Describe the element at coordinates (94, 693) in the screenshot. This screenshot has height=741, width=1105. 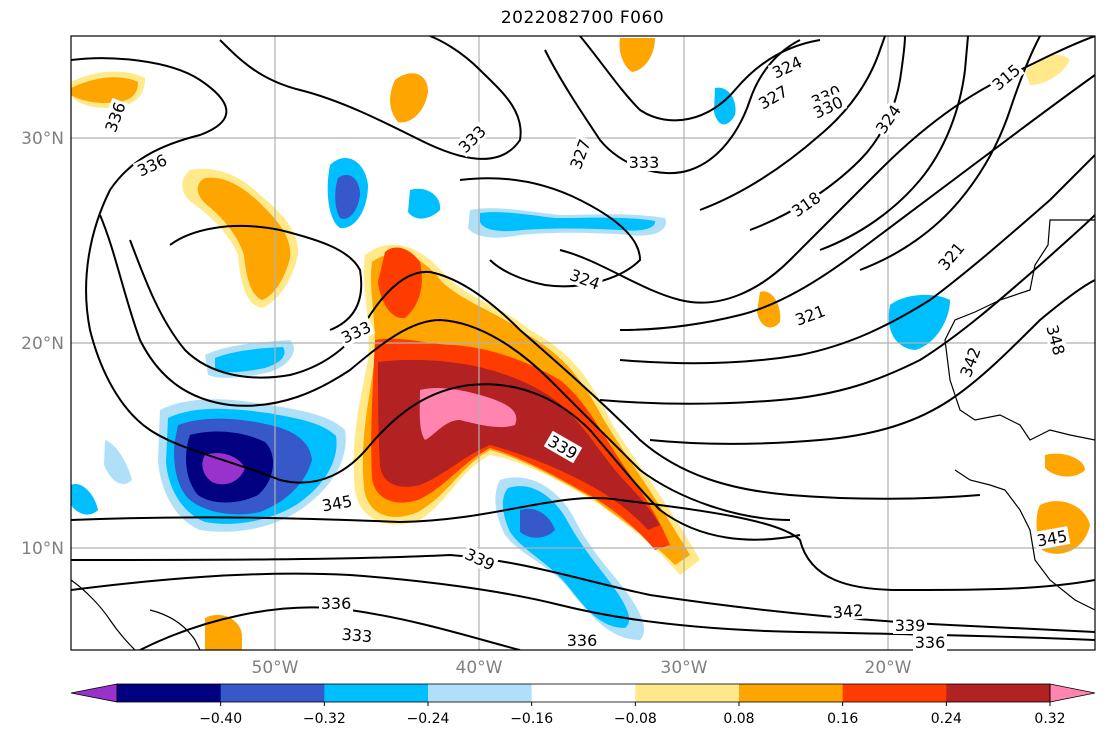
I see `colorbar-extend-low` at that location.